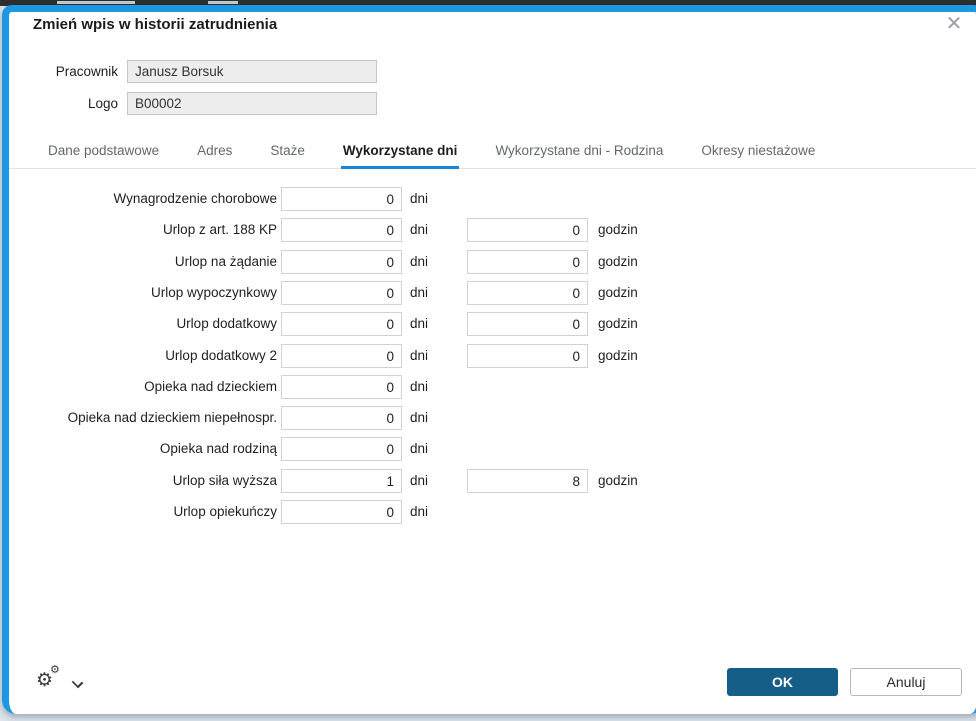 The image size is (976, 721). What do you see at coordinates (400, 154) in the screenshot?
I see `tab-wykorzystane-dni: Wykorzystane dni` at bounding box center [400, 154].